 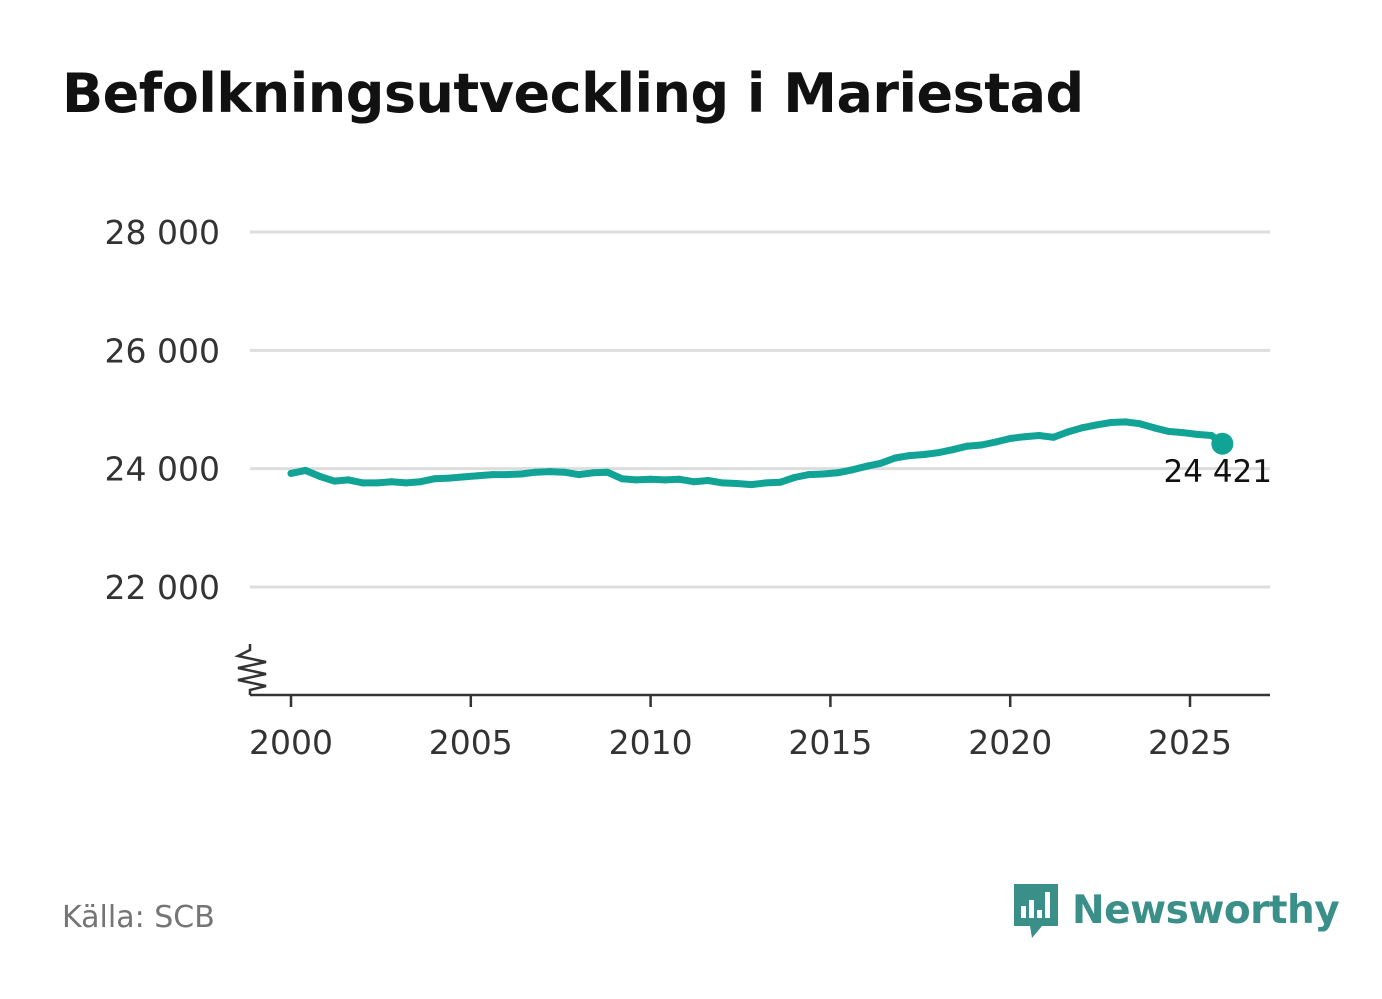 What do you see at coordinates (250, 669) in the screenshot?
I see `axis-break-icon` at bounding box center [250, 669].